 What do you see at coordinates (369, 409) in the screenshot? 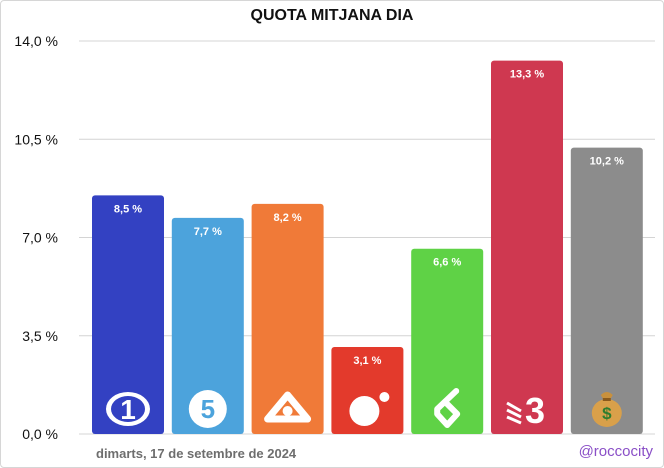
I see `cuatro-logo` at bounding box center [369, 409].